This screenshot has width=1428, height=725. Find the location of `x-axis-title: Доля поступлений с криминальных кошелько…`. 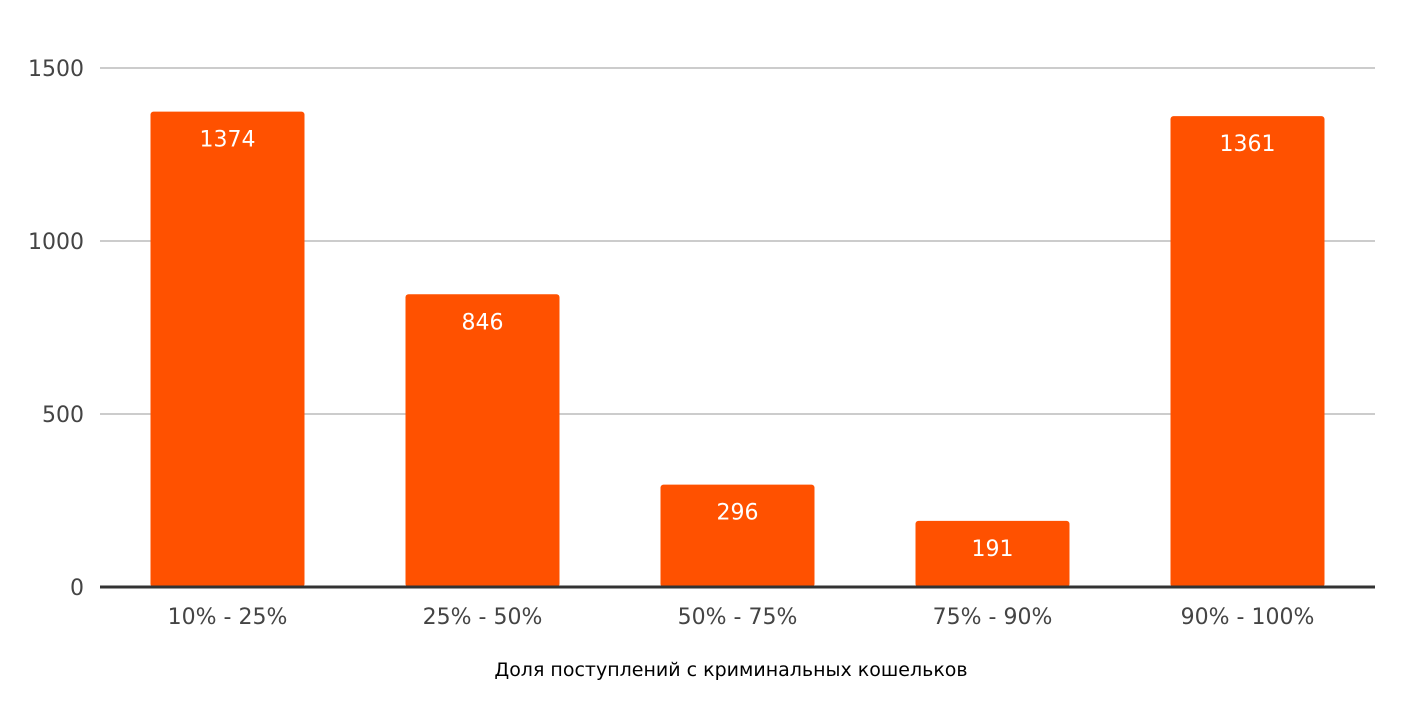

x-axis-title: Доля поступлений с криминальных кошелько… is located at coordinates (730, 670).